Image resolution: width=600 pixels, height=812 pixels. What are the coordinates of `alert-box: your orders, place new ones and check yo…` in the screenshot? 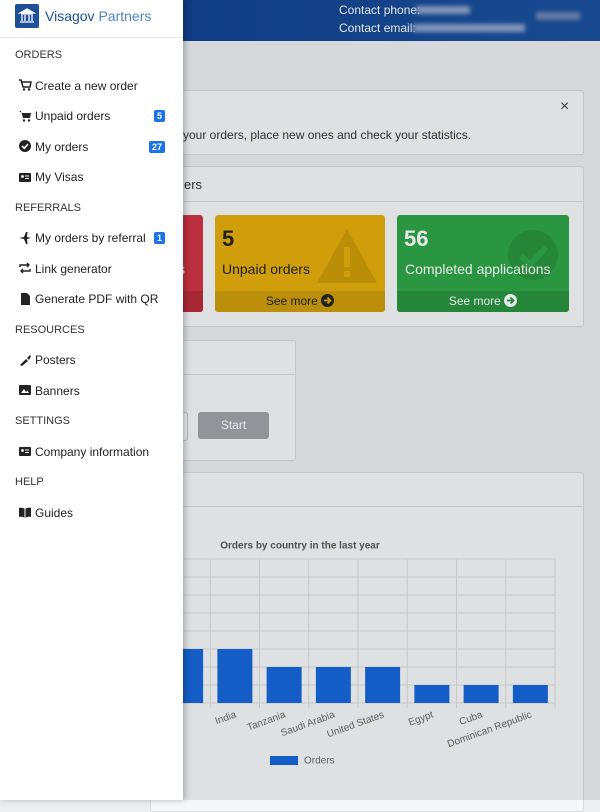 It's located at (367, 122).